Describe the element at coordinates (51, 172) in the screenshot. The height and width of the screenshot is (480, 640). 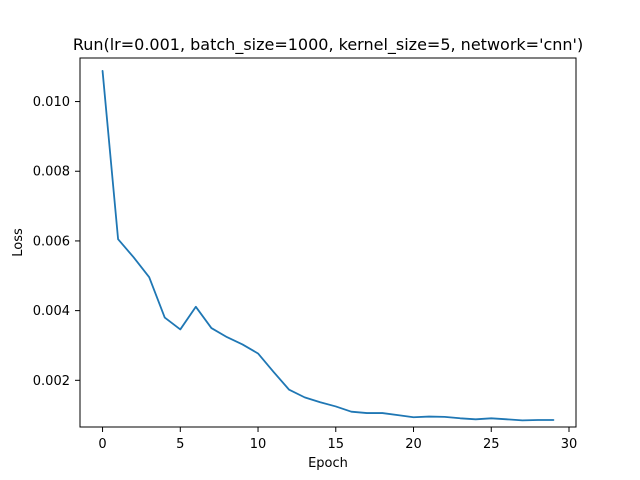
I see `y-tick-label: 0.008` at that location.